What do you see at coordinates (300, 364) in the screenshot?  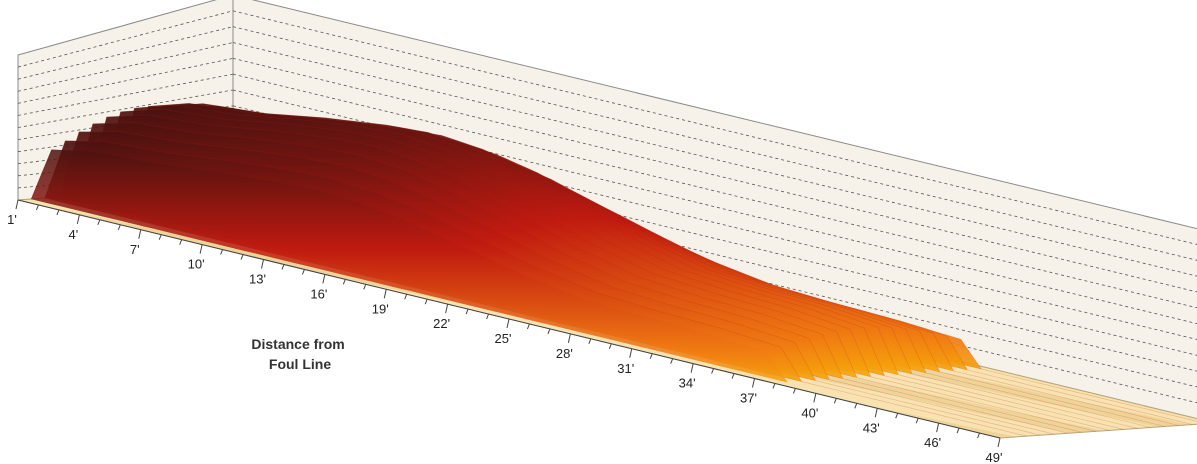 I see `x-axis-title-line-2: Foul Line` at bounding box center [300, 364].